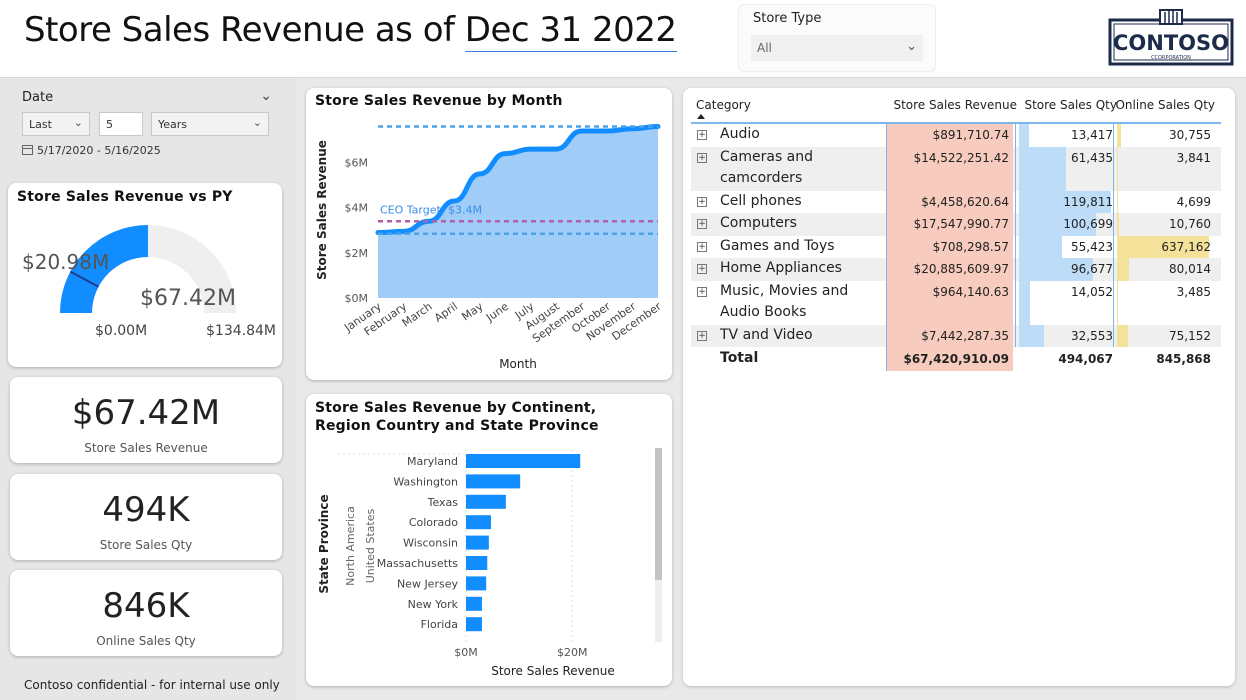  I want to click on online-value: 30,755, so click(1190, 135).